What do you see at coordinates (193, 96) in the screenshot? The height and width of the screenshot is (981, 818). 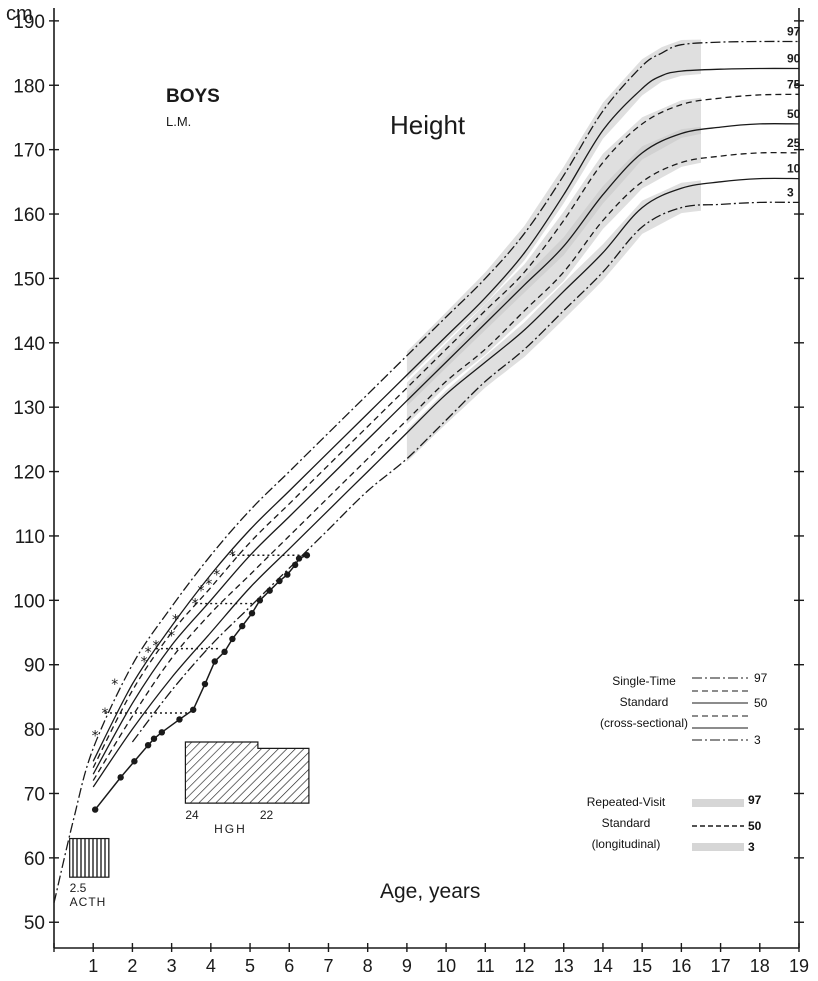 I see `chart-subtitle: BOYS` at bounding box center [193, 96].